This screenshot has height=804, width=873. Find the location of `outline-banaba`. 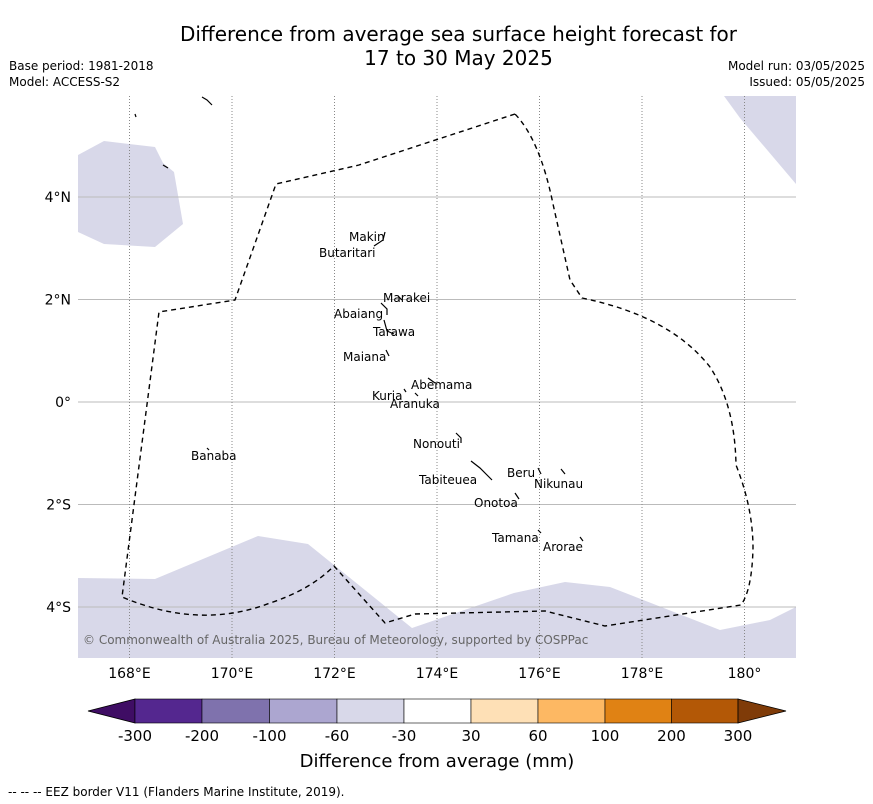

outline-banaba is located at coordinates (208, 449).